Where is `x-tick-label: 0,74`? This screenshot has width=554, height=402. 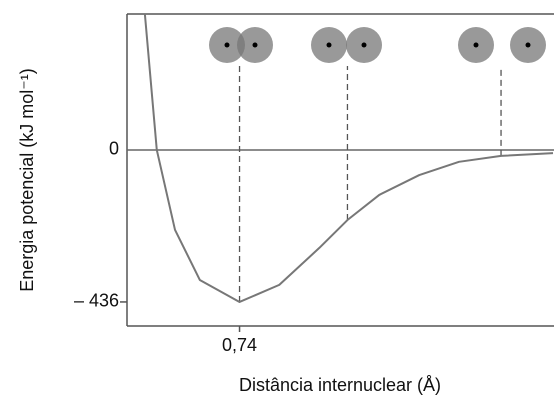 x-tick-label: 0,74 is located at coordinates (239, 345).